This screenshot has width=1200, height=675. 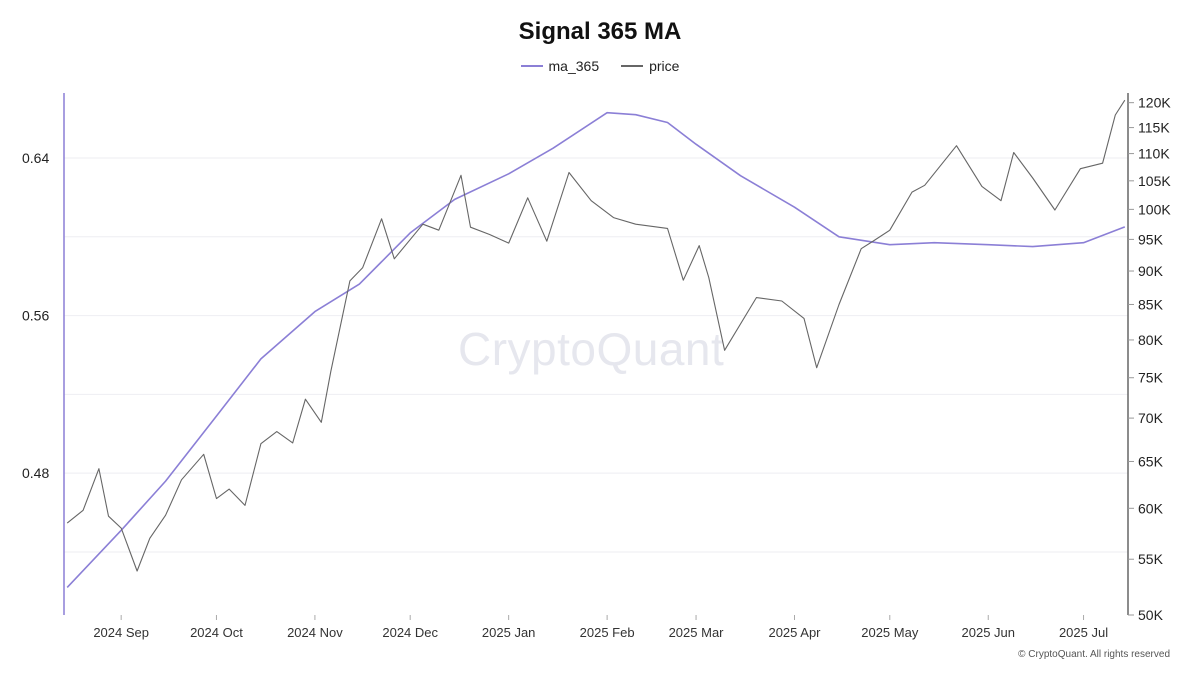 What do you see at coordinates (509, 632) in the screenshot?
I see `x-tick-label: 2025 Jan` at bounding box center [509, 632].